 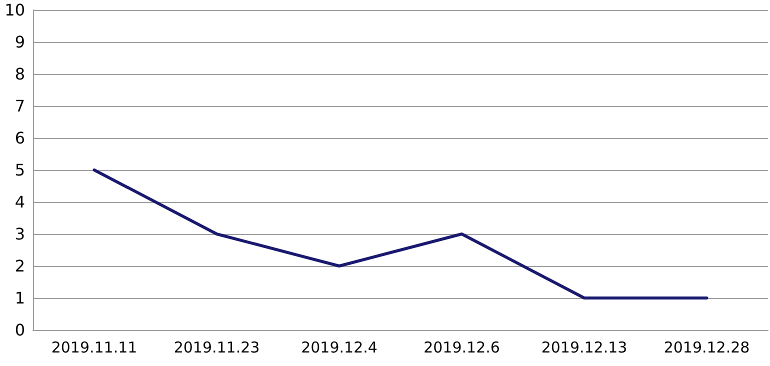 What do you see at coordinates (19, 202) in the screenshot?
I see `y-tick-label: 4` at bounding box center [19, 202].